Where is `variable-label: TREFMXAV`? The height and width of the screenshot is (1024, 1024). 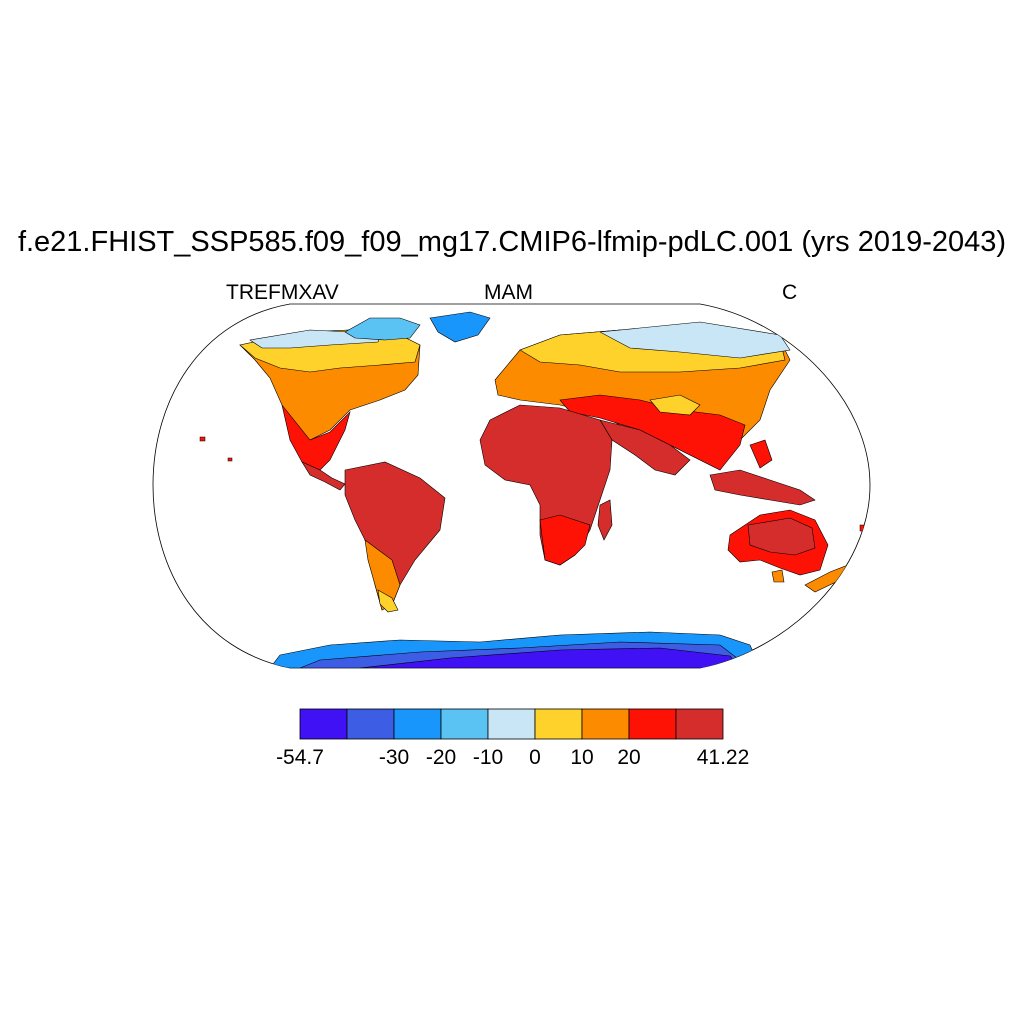 variable-label: TREFMXAV is located at coordinates (282, 292).